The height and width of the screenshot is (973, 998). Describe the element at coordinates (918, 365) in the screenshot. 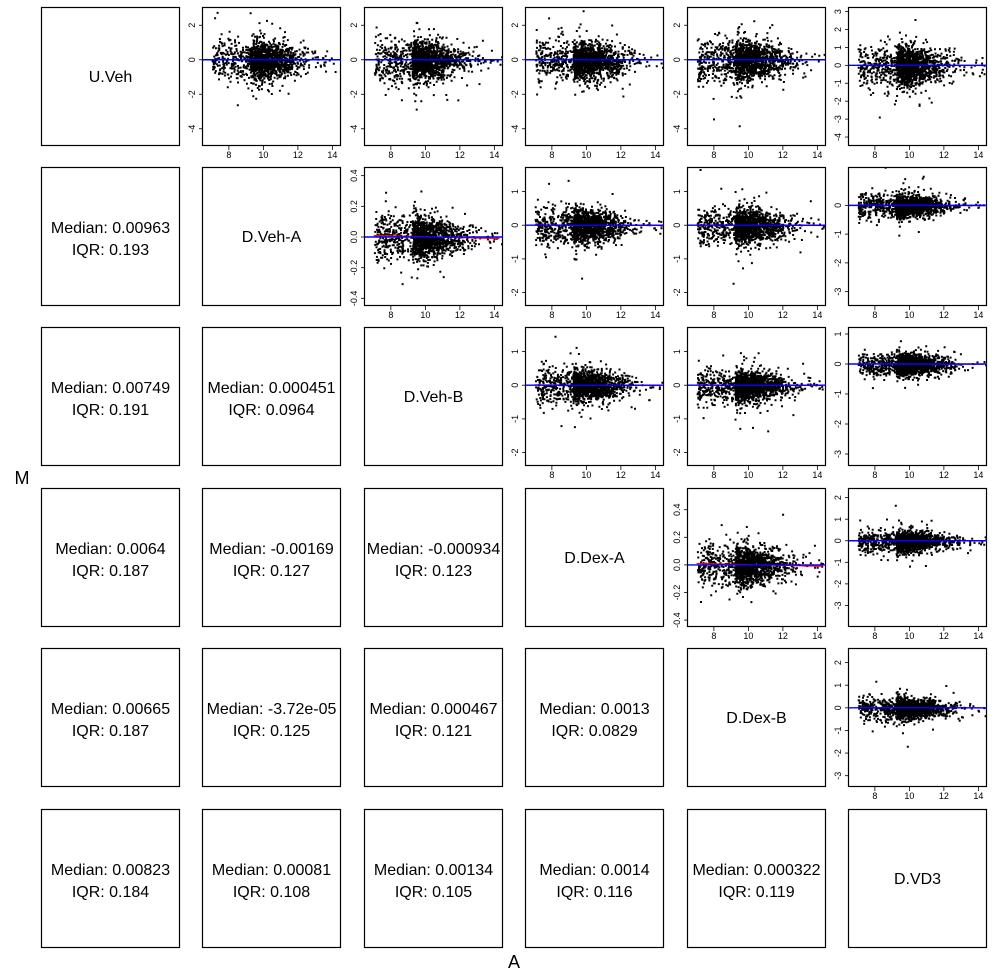

I see `ma-plot-r2-c5` at that location.